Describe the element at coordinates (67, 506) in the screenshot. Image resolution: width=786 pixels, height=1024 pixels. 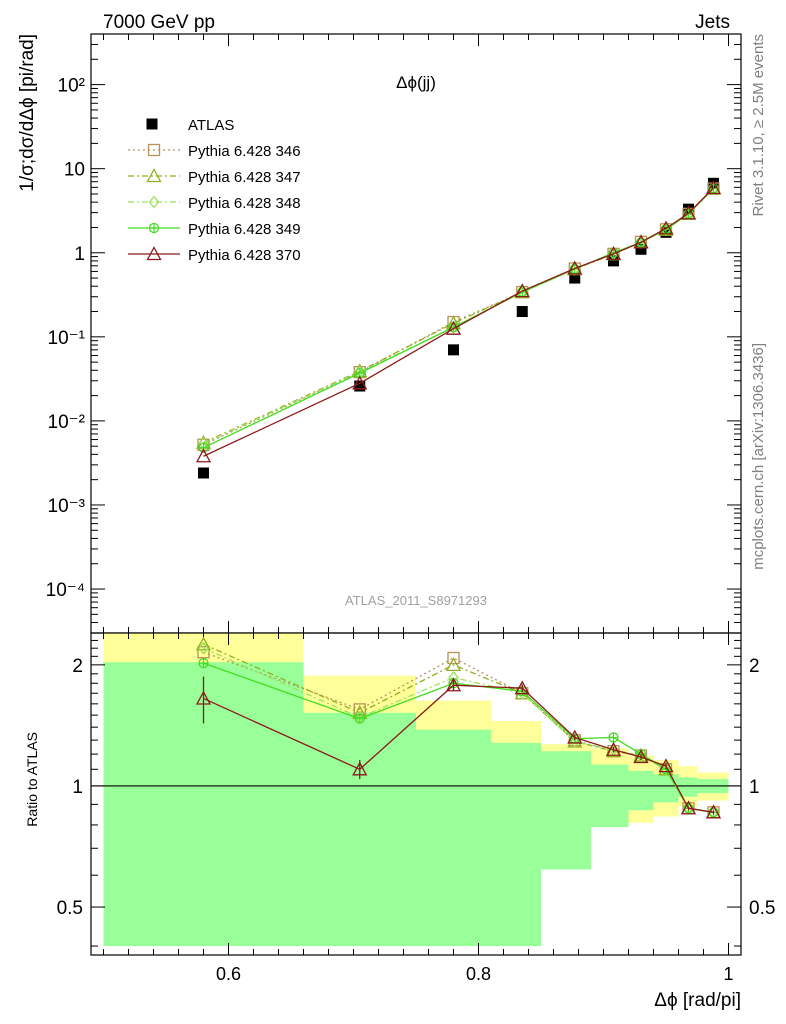
I see `y-tick-label: 10⁻³` at that location.